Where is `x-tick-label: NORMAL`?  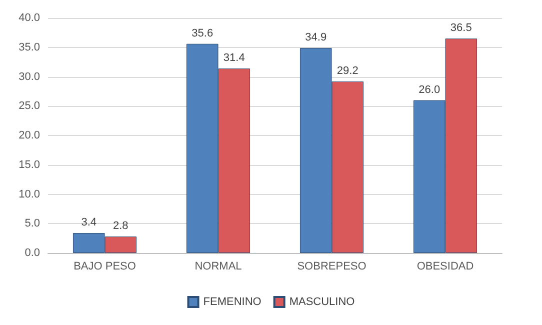
x-tick-label: NORMAL is located at coordinates (218, 266).